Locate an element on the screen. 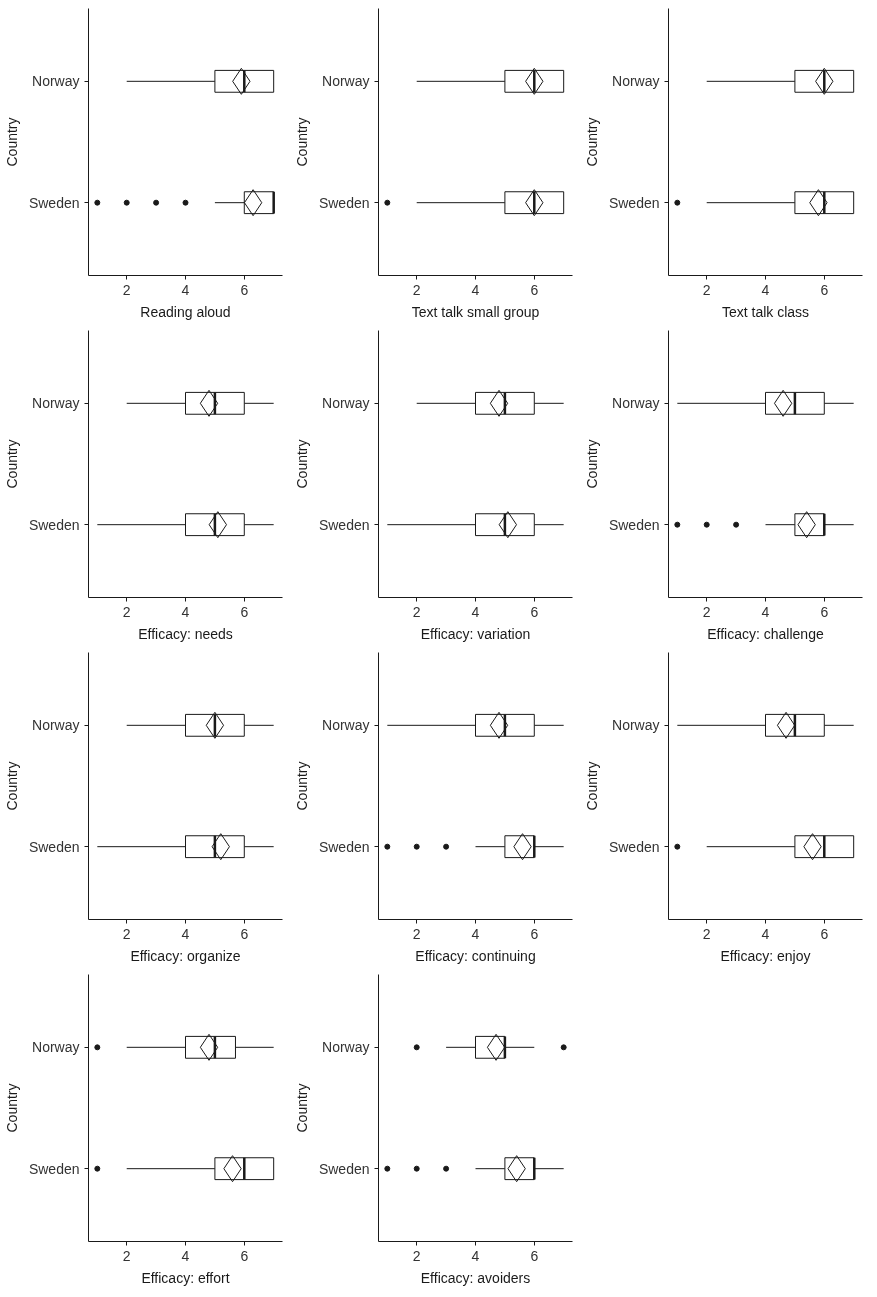  x-axis-title: Efficacy: needs is located at coordinates (185, 633).